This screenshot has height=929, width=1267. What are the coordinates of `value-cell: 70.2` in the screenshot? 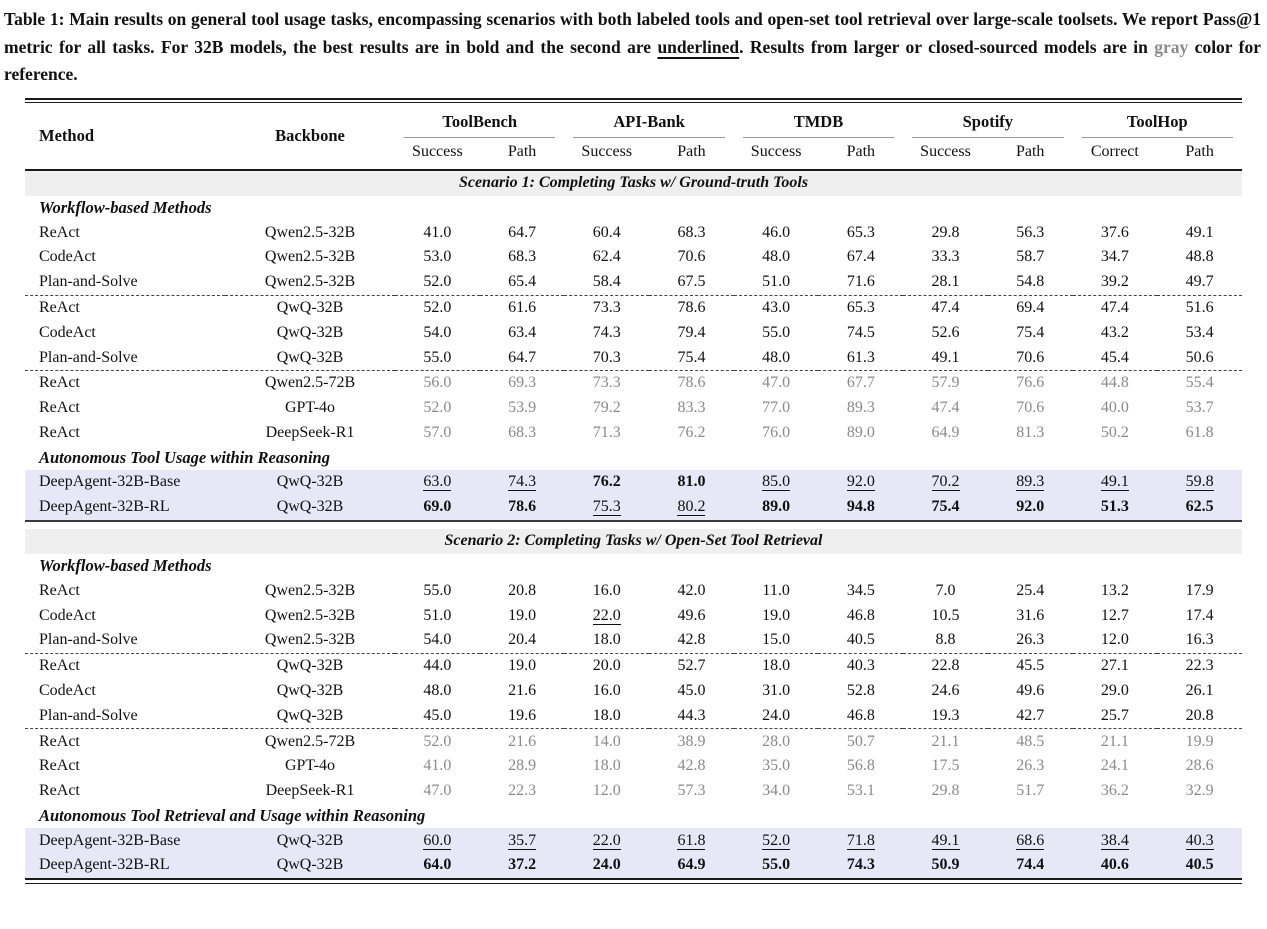 It's located at (945, 482).